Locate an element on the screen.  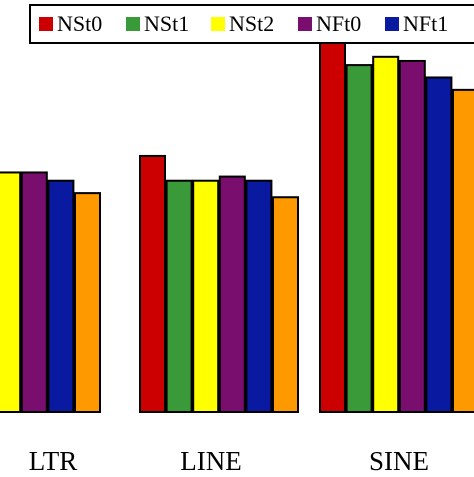
bar-line-nst0 is located at coordinates (152, 283).